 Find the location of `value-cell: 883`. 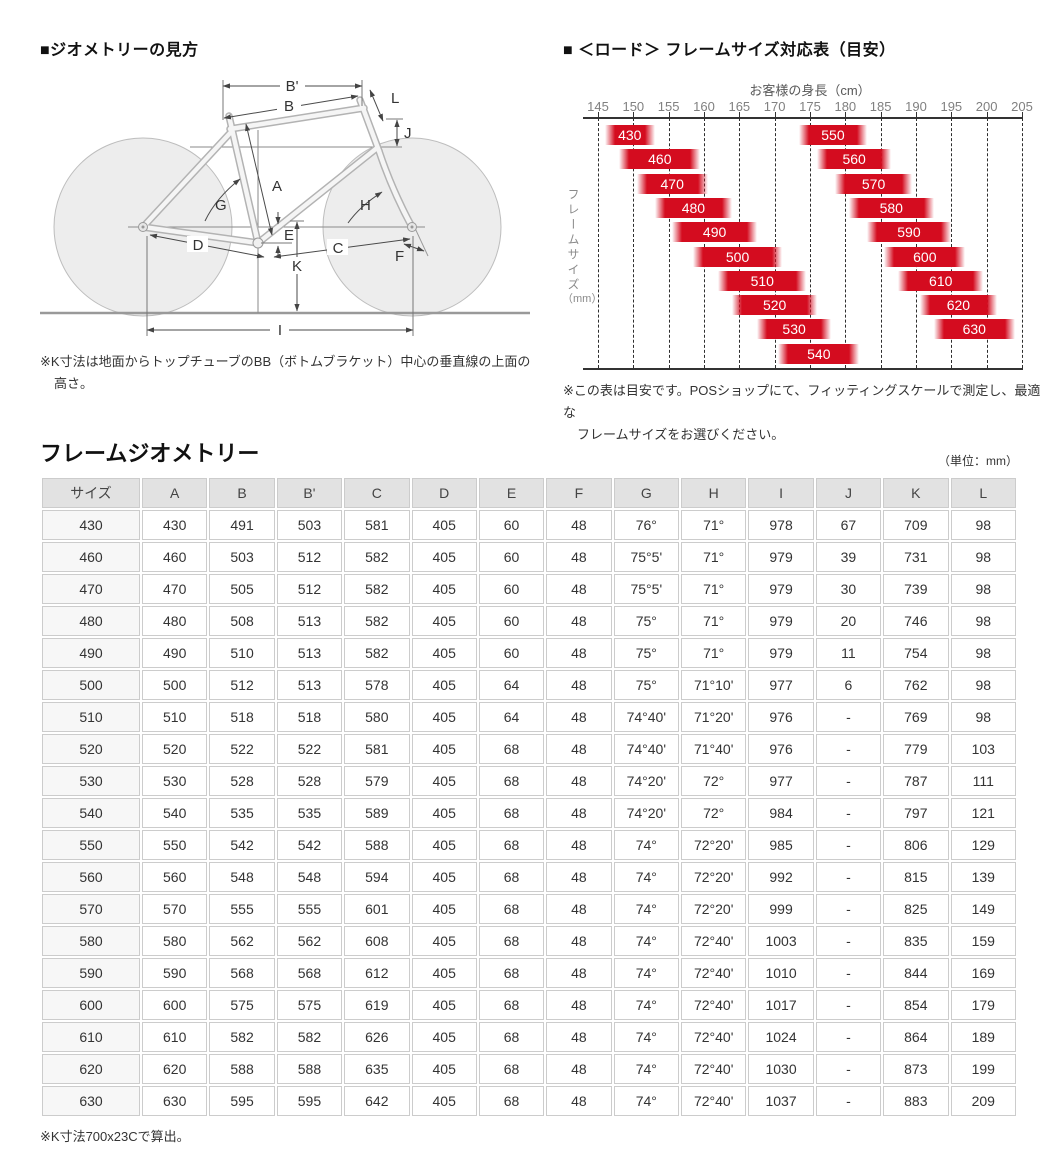

value-cell: 883 is located at coordinates (916, 1101).